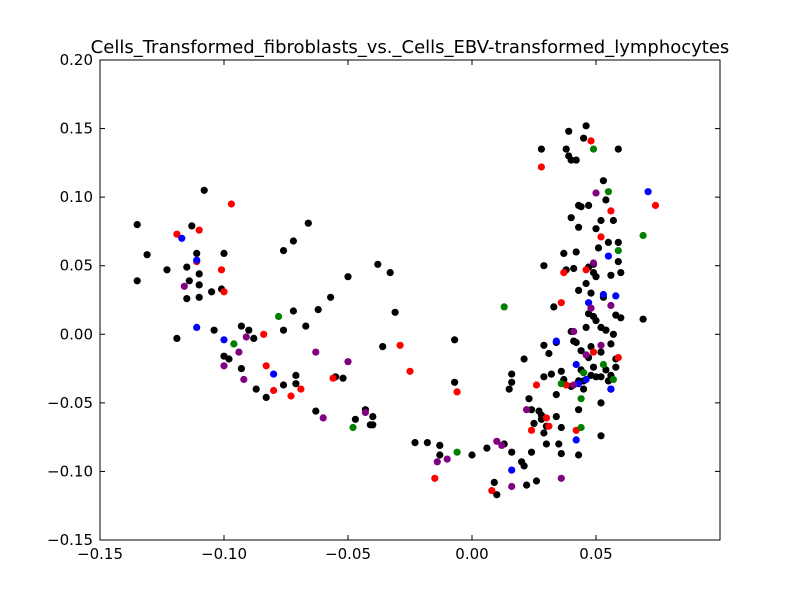 The width and height of the screenshot is (800, 600). What do you see at coordinates (595, 554) in the screenshot?
I see `x-tick-label: 0.05` at bounding box center [595, 554].